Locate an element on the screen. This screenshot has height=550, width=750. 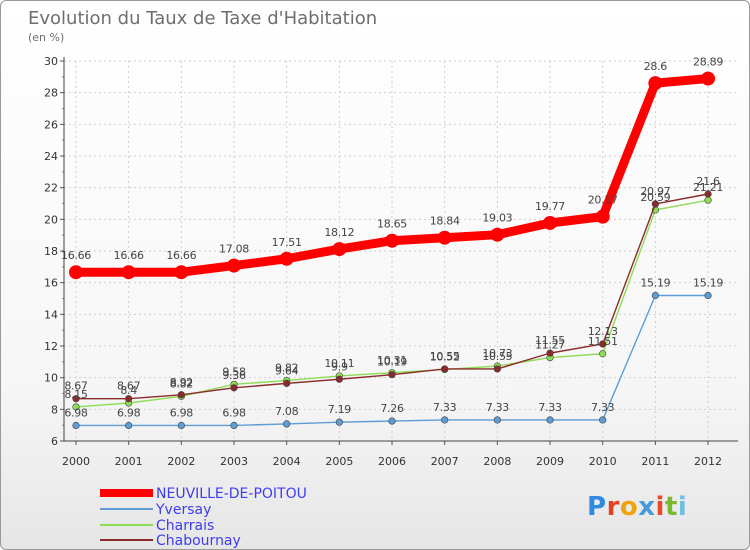
data-label-3: 8.92 is located at coordinates (181, 382).